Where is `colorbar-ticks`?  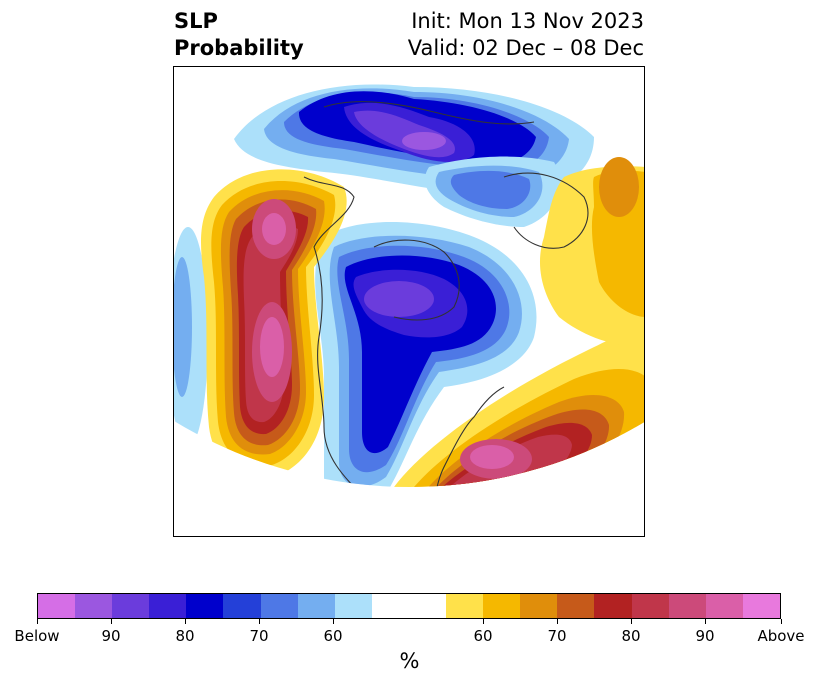
colorbar-ticks is located at coordinates (409, 623).